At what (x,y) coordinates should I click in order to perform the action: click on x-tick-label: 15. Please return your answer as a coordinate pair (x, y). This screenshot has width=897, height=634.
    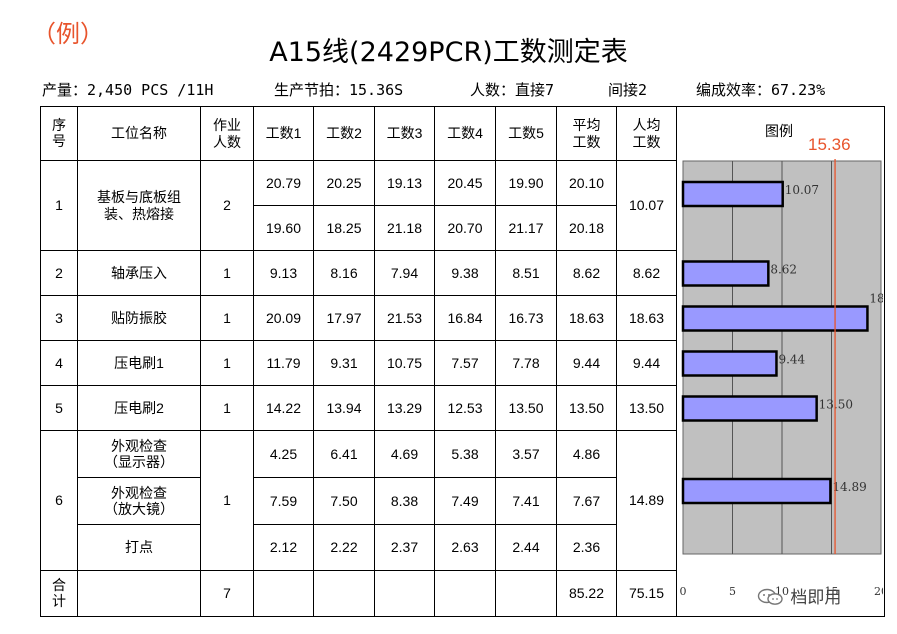
    Looking at the image, I should click on (832, 591).